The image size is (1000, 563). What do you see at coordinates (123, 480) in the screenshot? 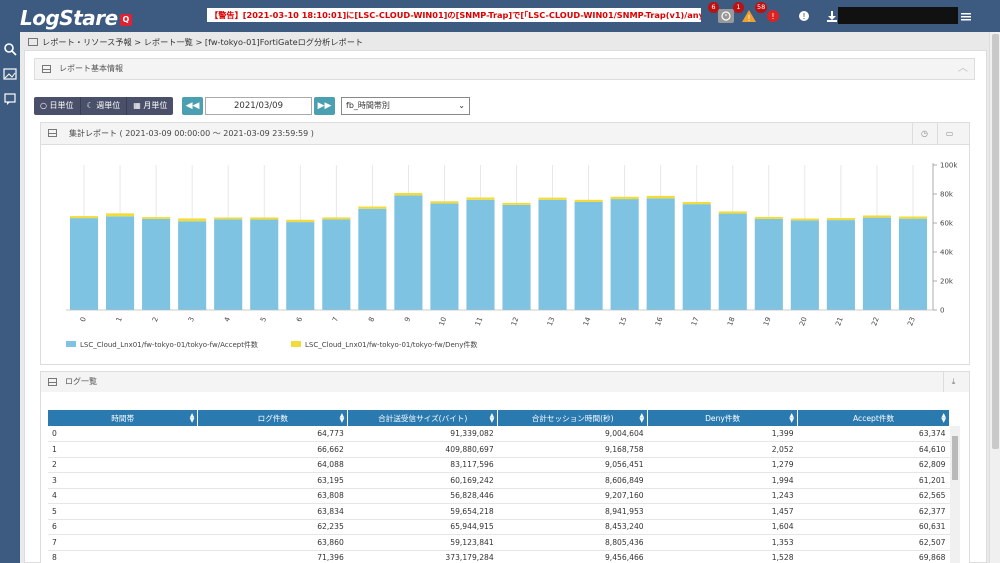
I see `table-cell: 3` at bounding box center [123, 480].